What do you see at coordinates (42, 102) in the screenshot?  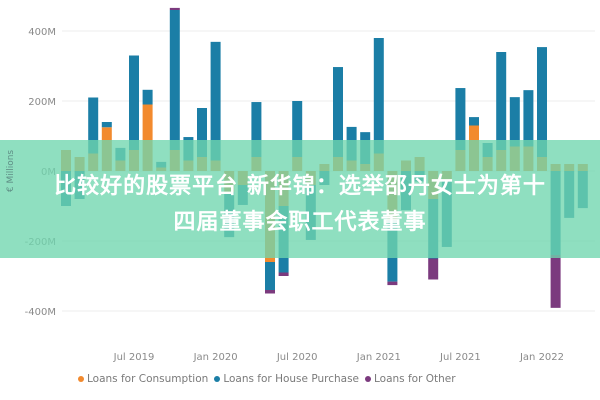 I see `y-tick-label: 200M` at bounding box center [42, 102].